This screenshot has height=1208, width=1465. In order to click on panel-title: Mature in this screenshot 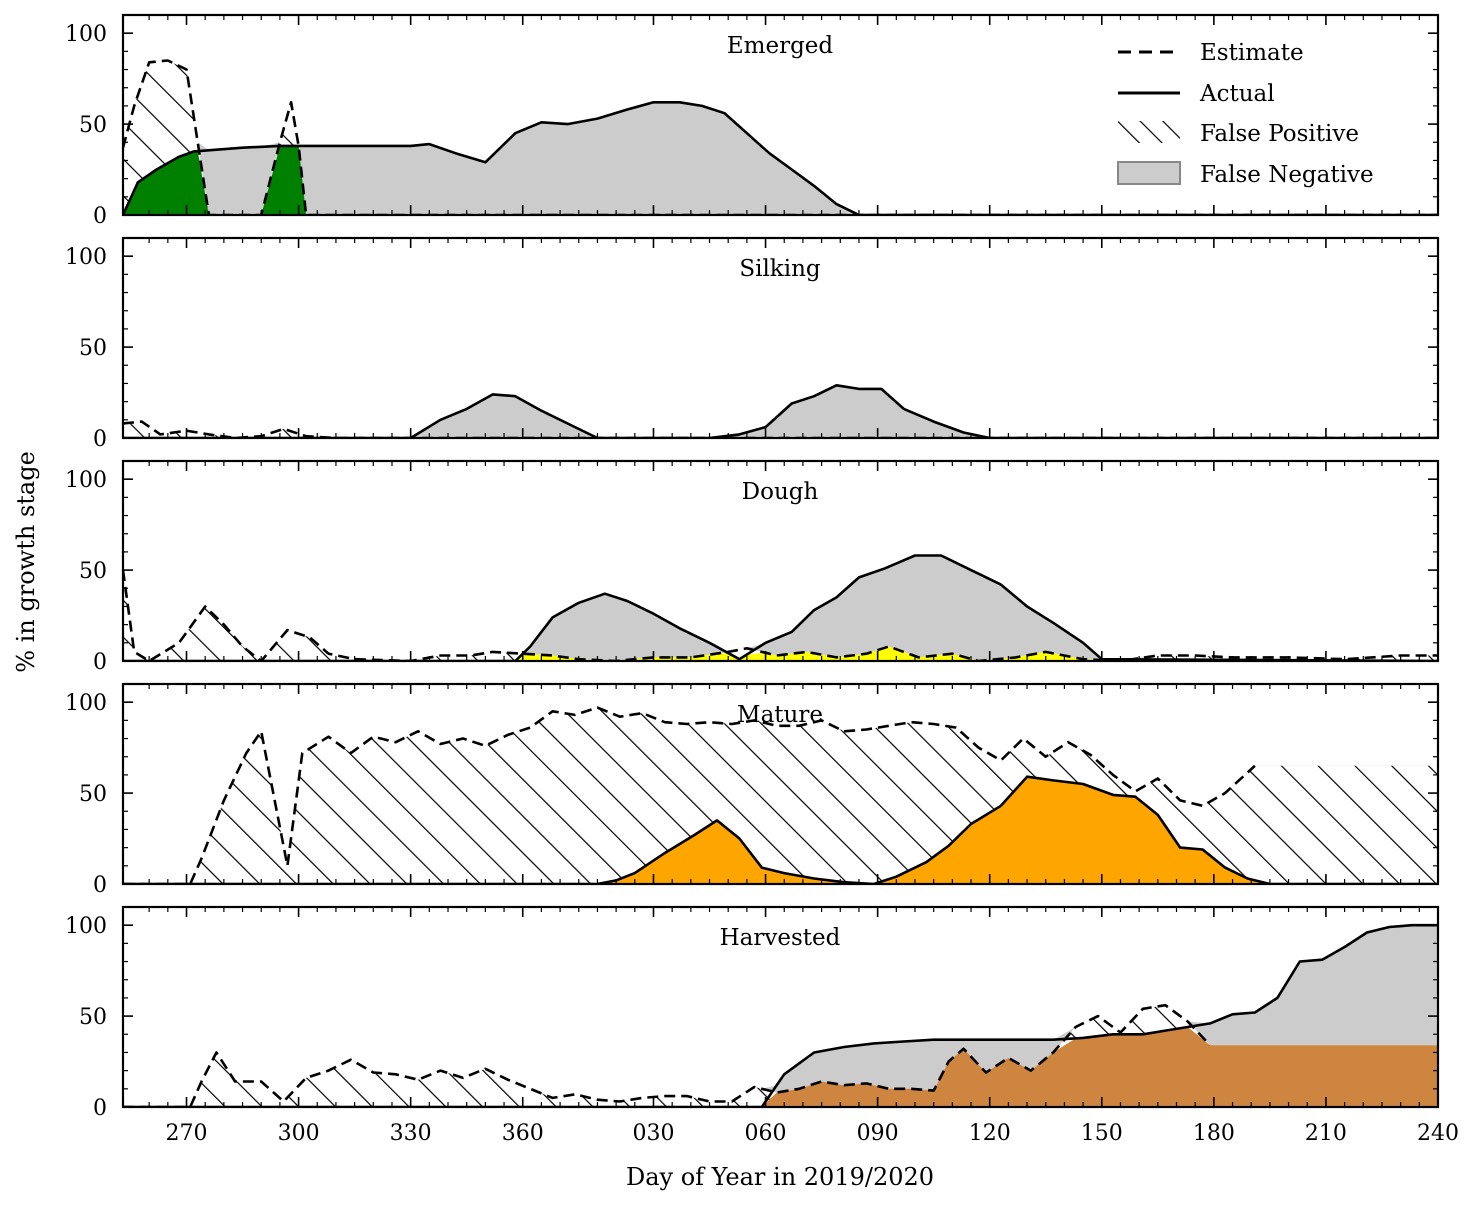, I will do `click(780, 715)`.